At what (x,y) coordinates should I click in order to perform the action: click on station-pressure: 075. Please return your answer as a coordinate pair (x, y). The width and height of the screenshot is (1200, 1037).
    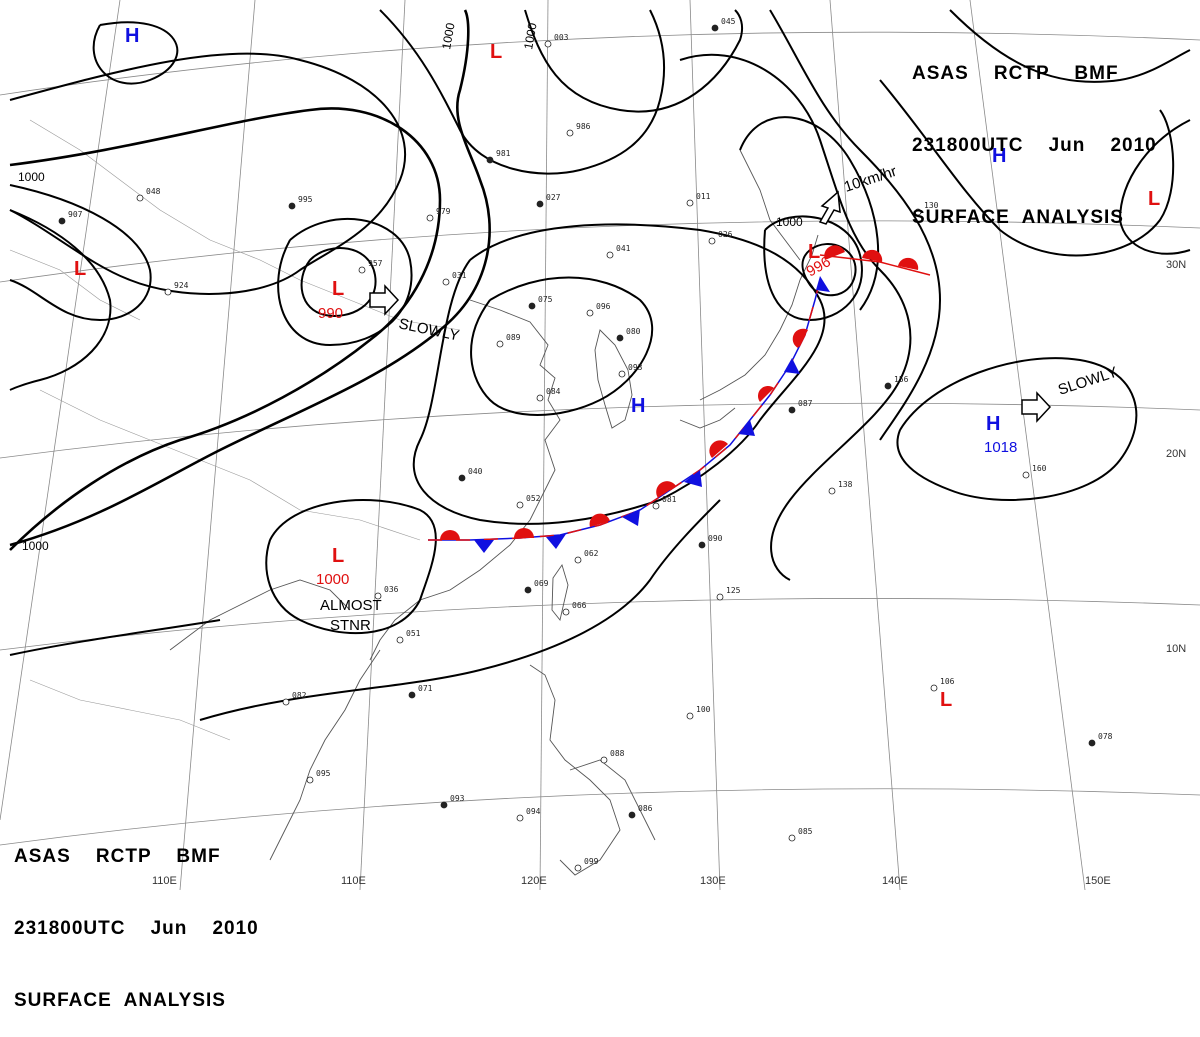
    Looking at the image, I should click on (545, 299).